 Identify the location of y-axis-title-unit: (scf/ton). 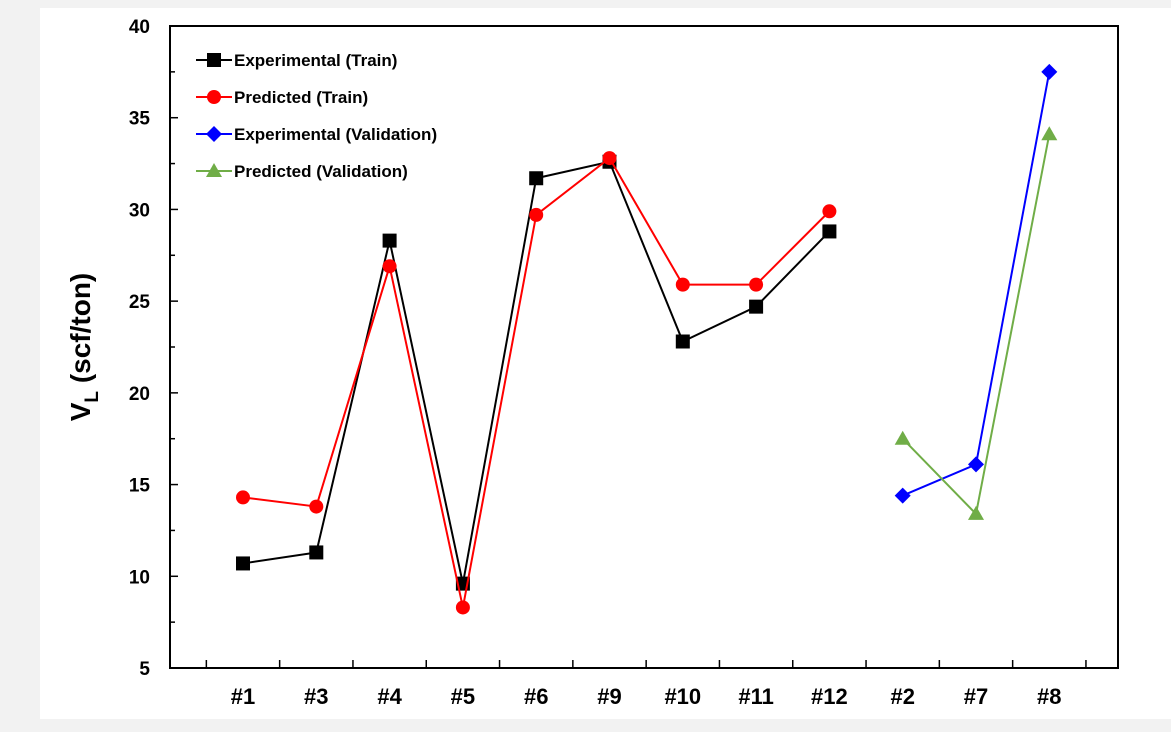
(80, 332).